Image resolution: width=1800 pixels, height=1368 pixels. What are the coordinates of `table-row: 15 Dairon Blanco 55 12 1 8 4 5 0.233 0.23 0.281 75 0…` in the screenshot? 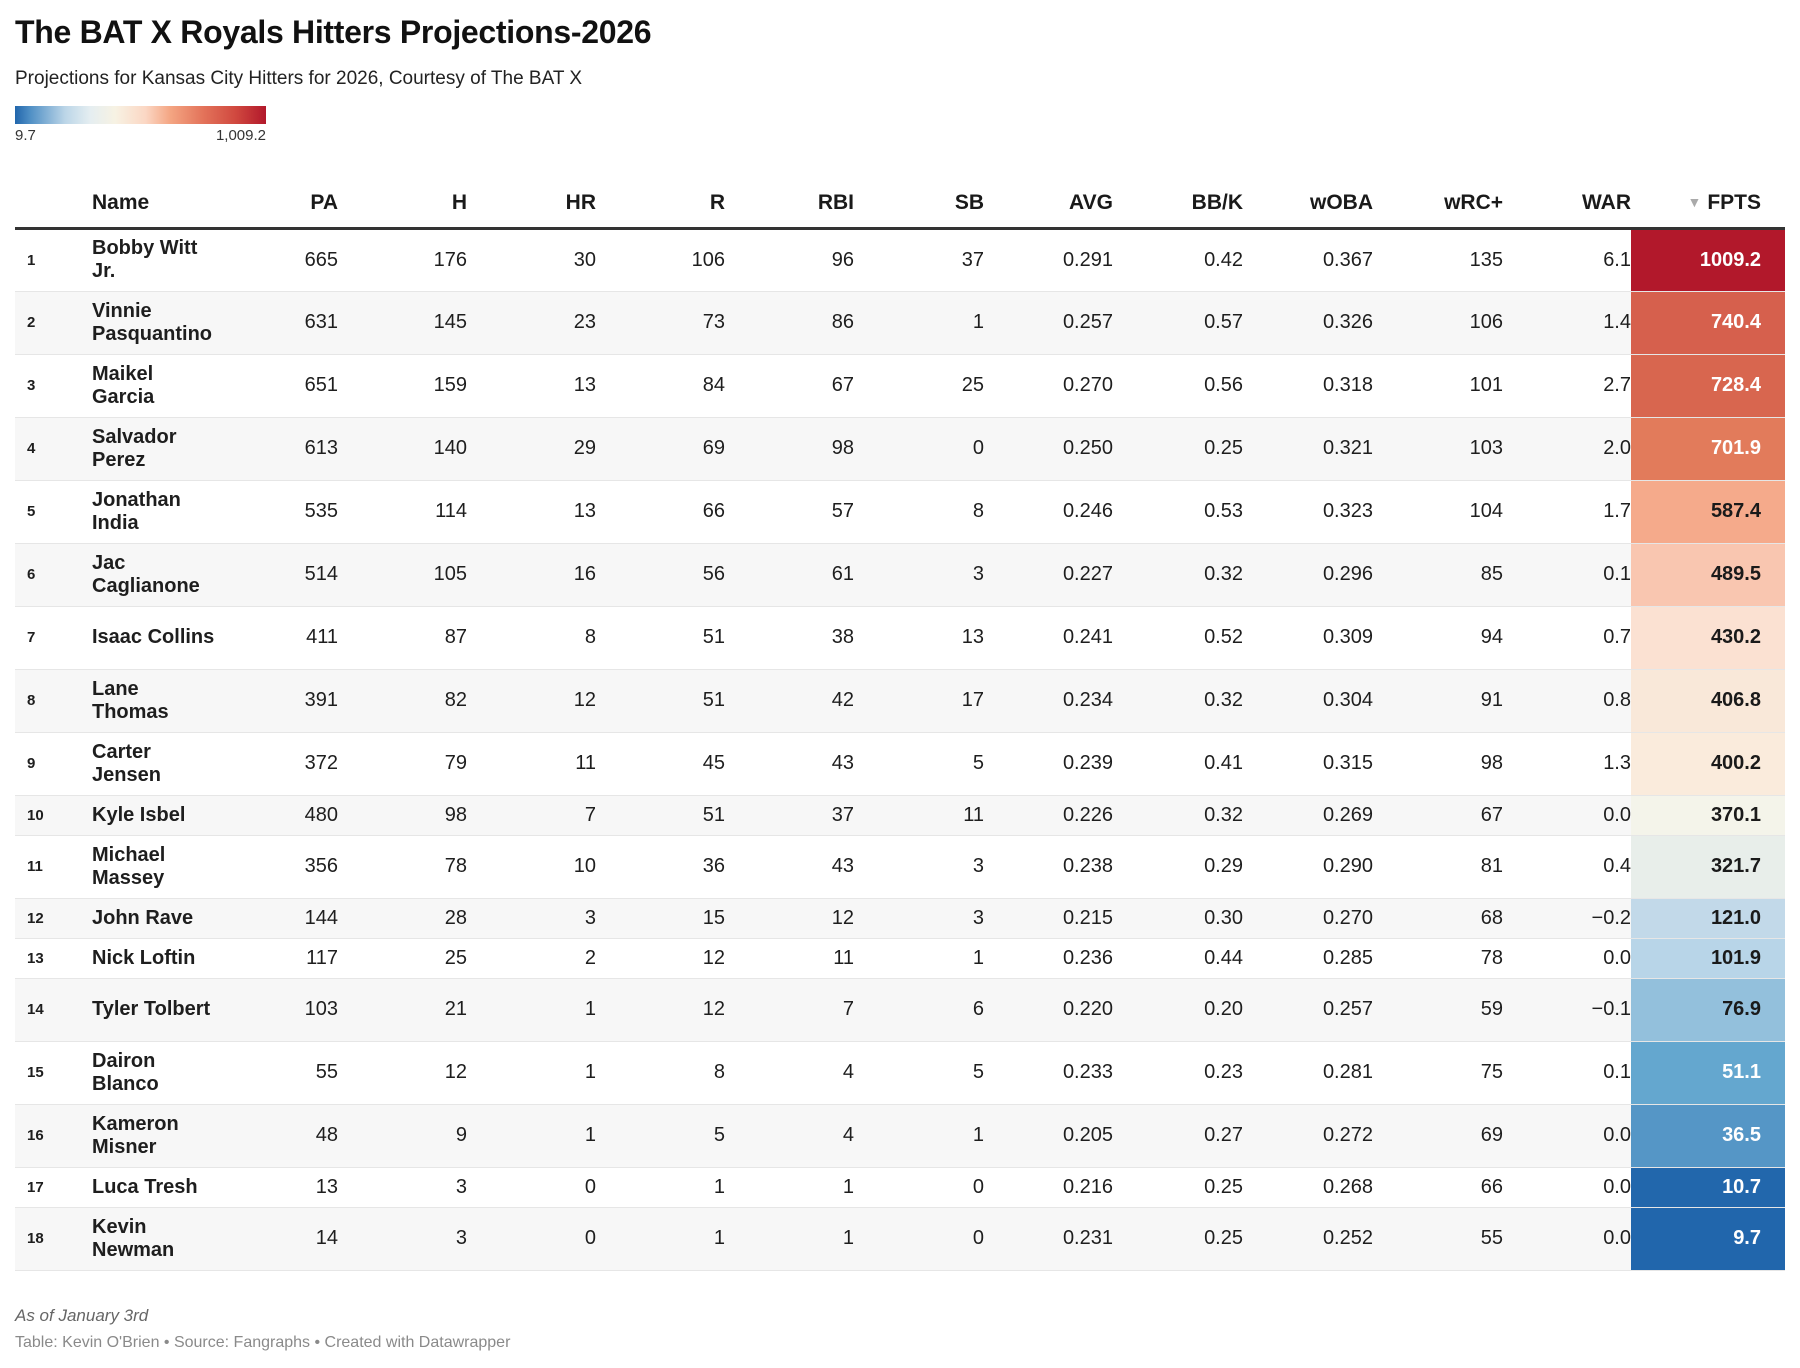 It's located at (900, 1073).